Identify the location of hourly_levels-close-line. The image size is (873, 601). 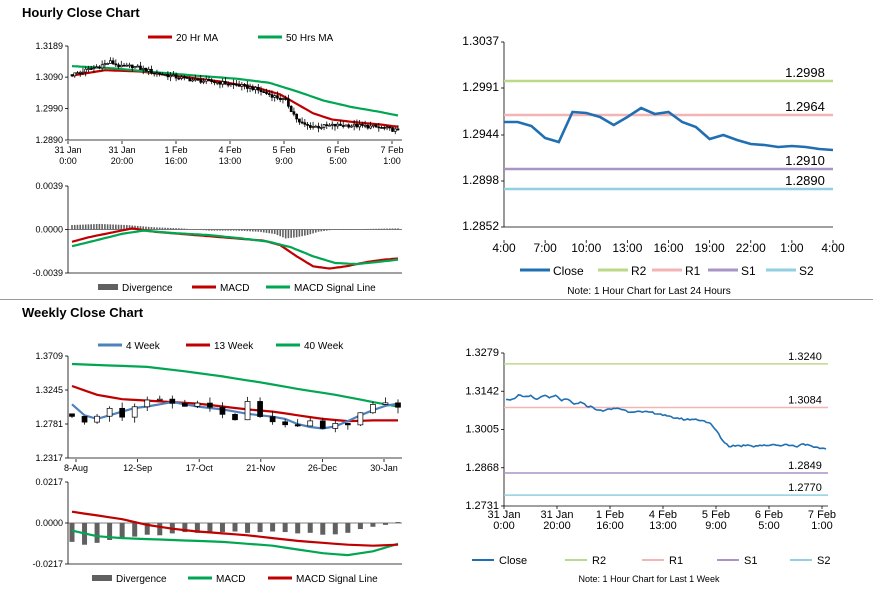
(669, 129).